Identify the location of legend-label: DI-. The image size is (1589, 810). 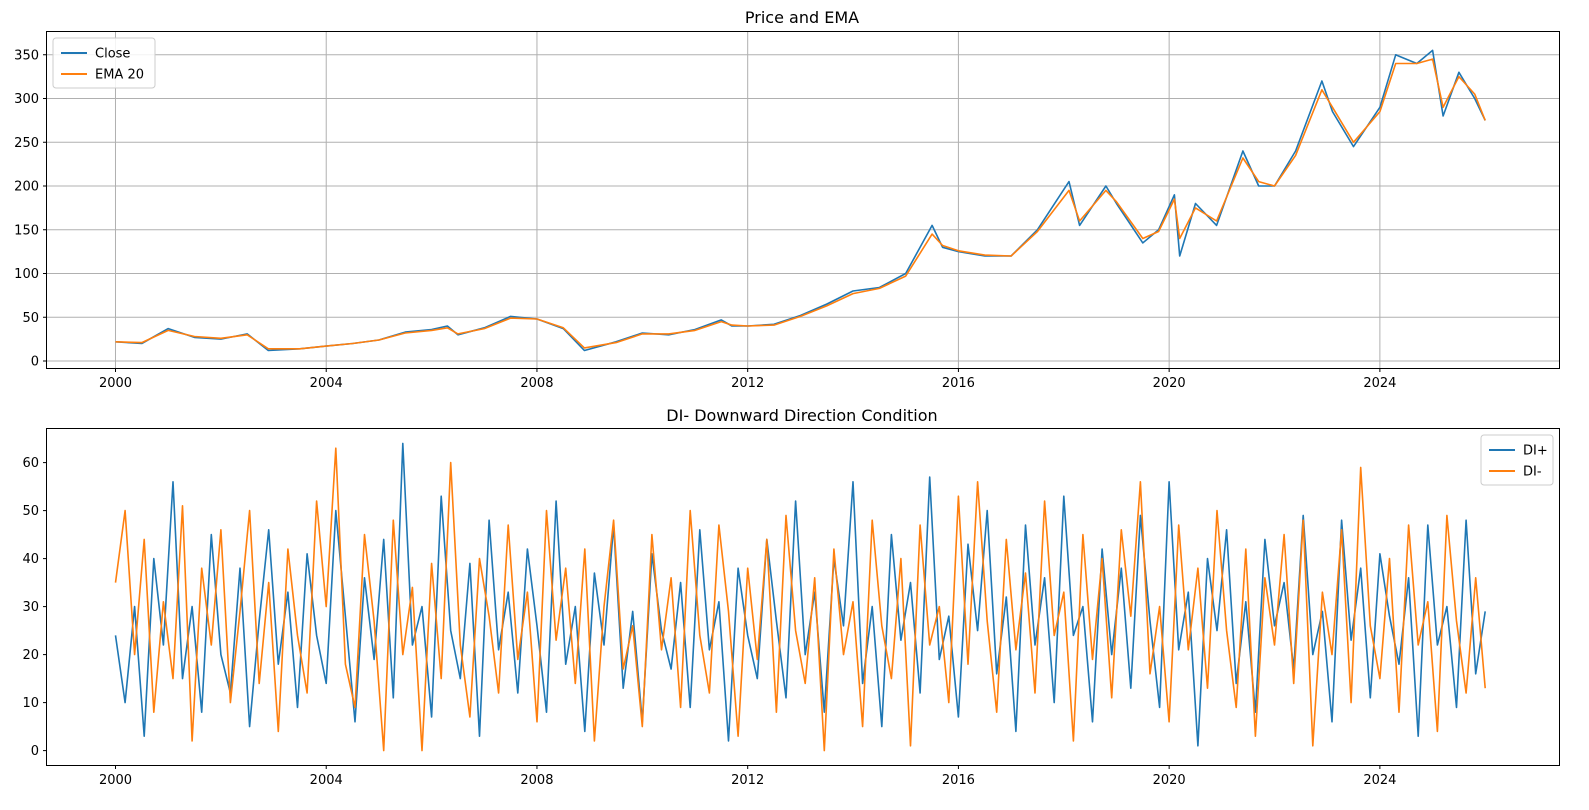
(1532, 472).